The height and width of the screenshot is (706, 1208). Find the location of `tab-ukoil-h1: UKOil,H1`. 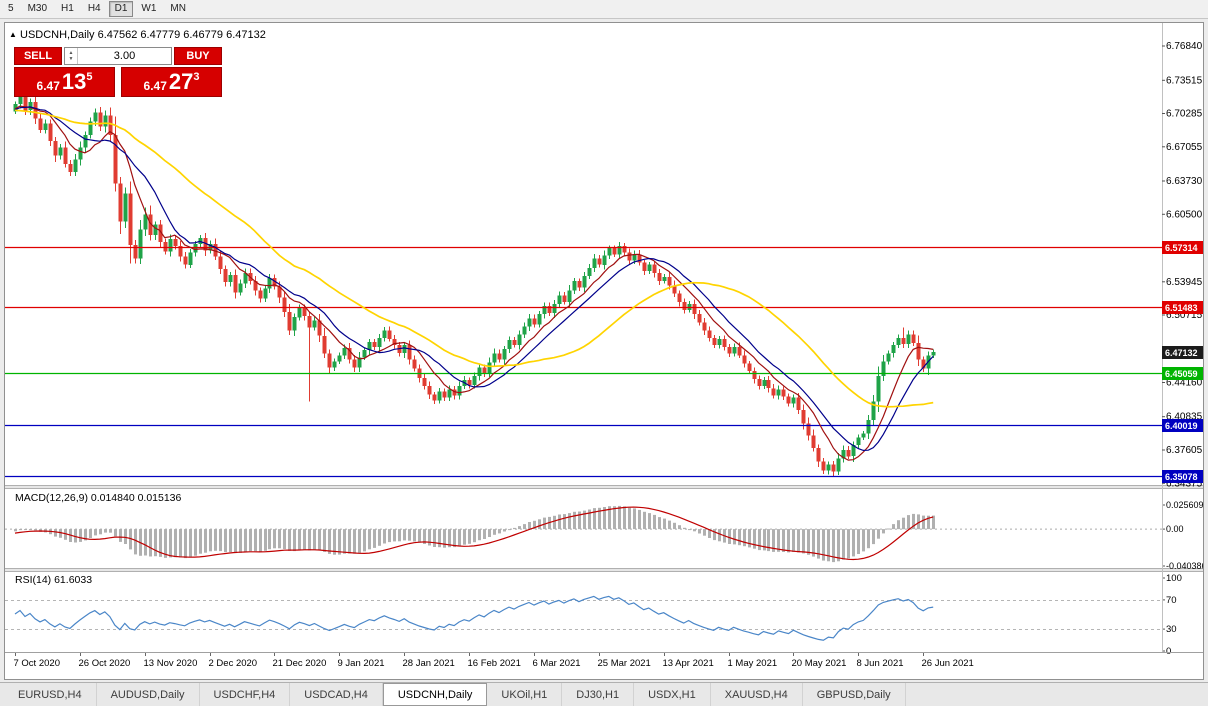

tab-ukoil-h1: UKOil,H1 is located at coordinates (525, 694).